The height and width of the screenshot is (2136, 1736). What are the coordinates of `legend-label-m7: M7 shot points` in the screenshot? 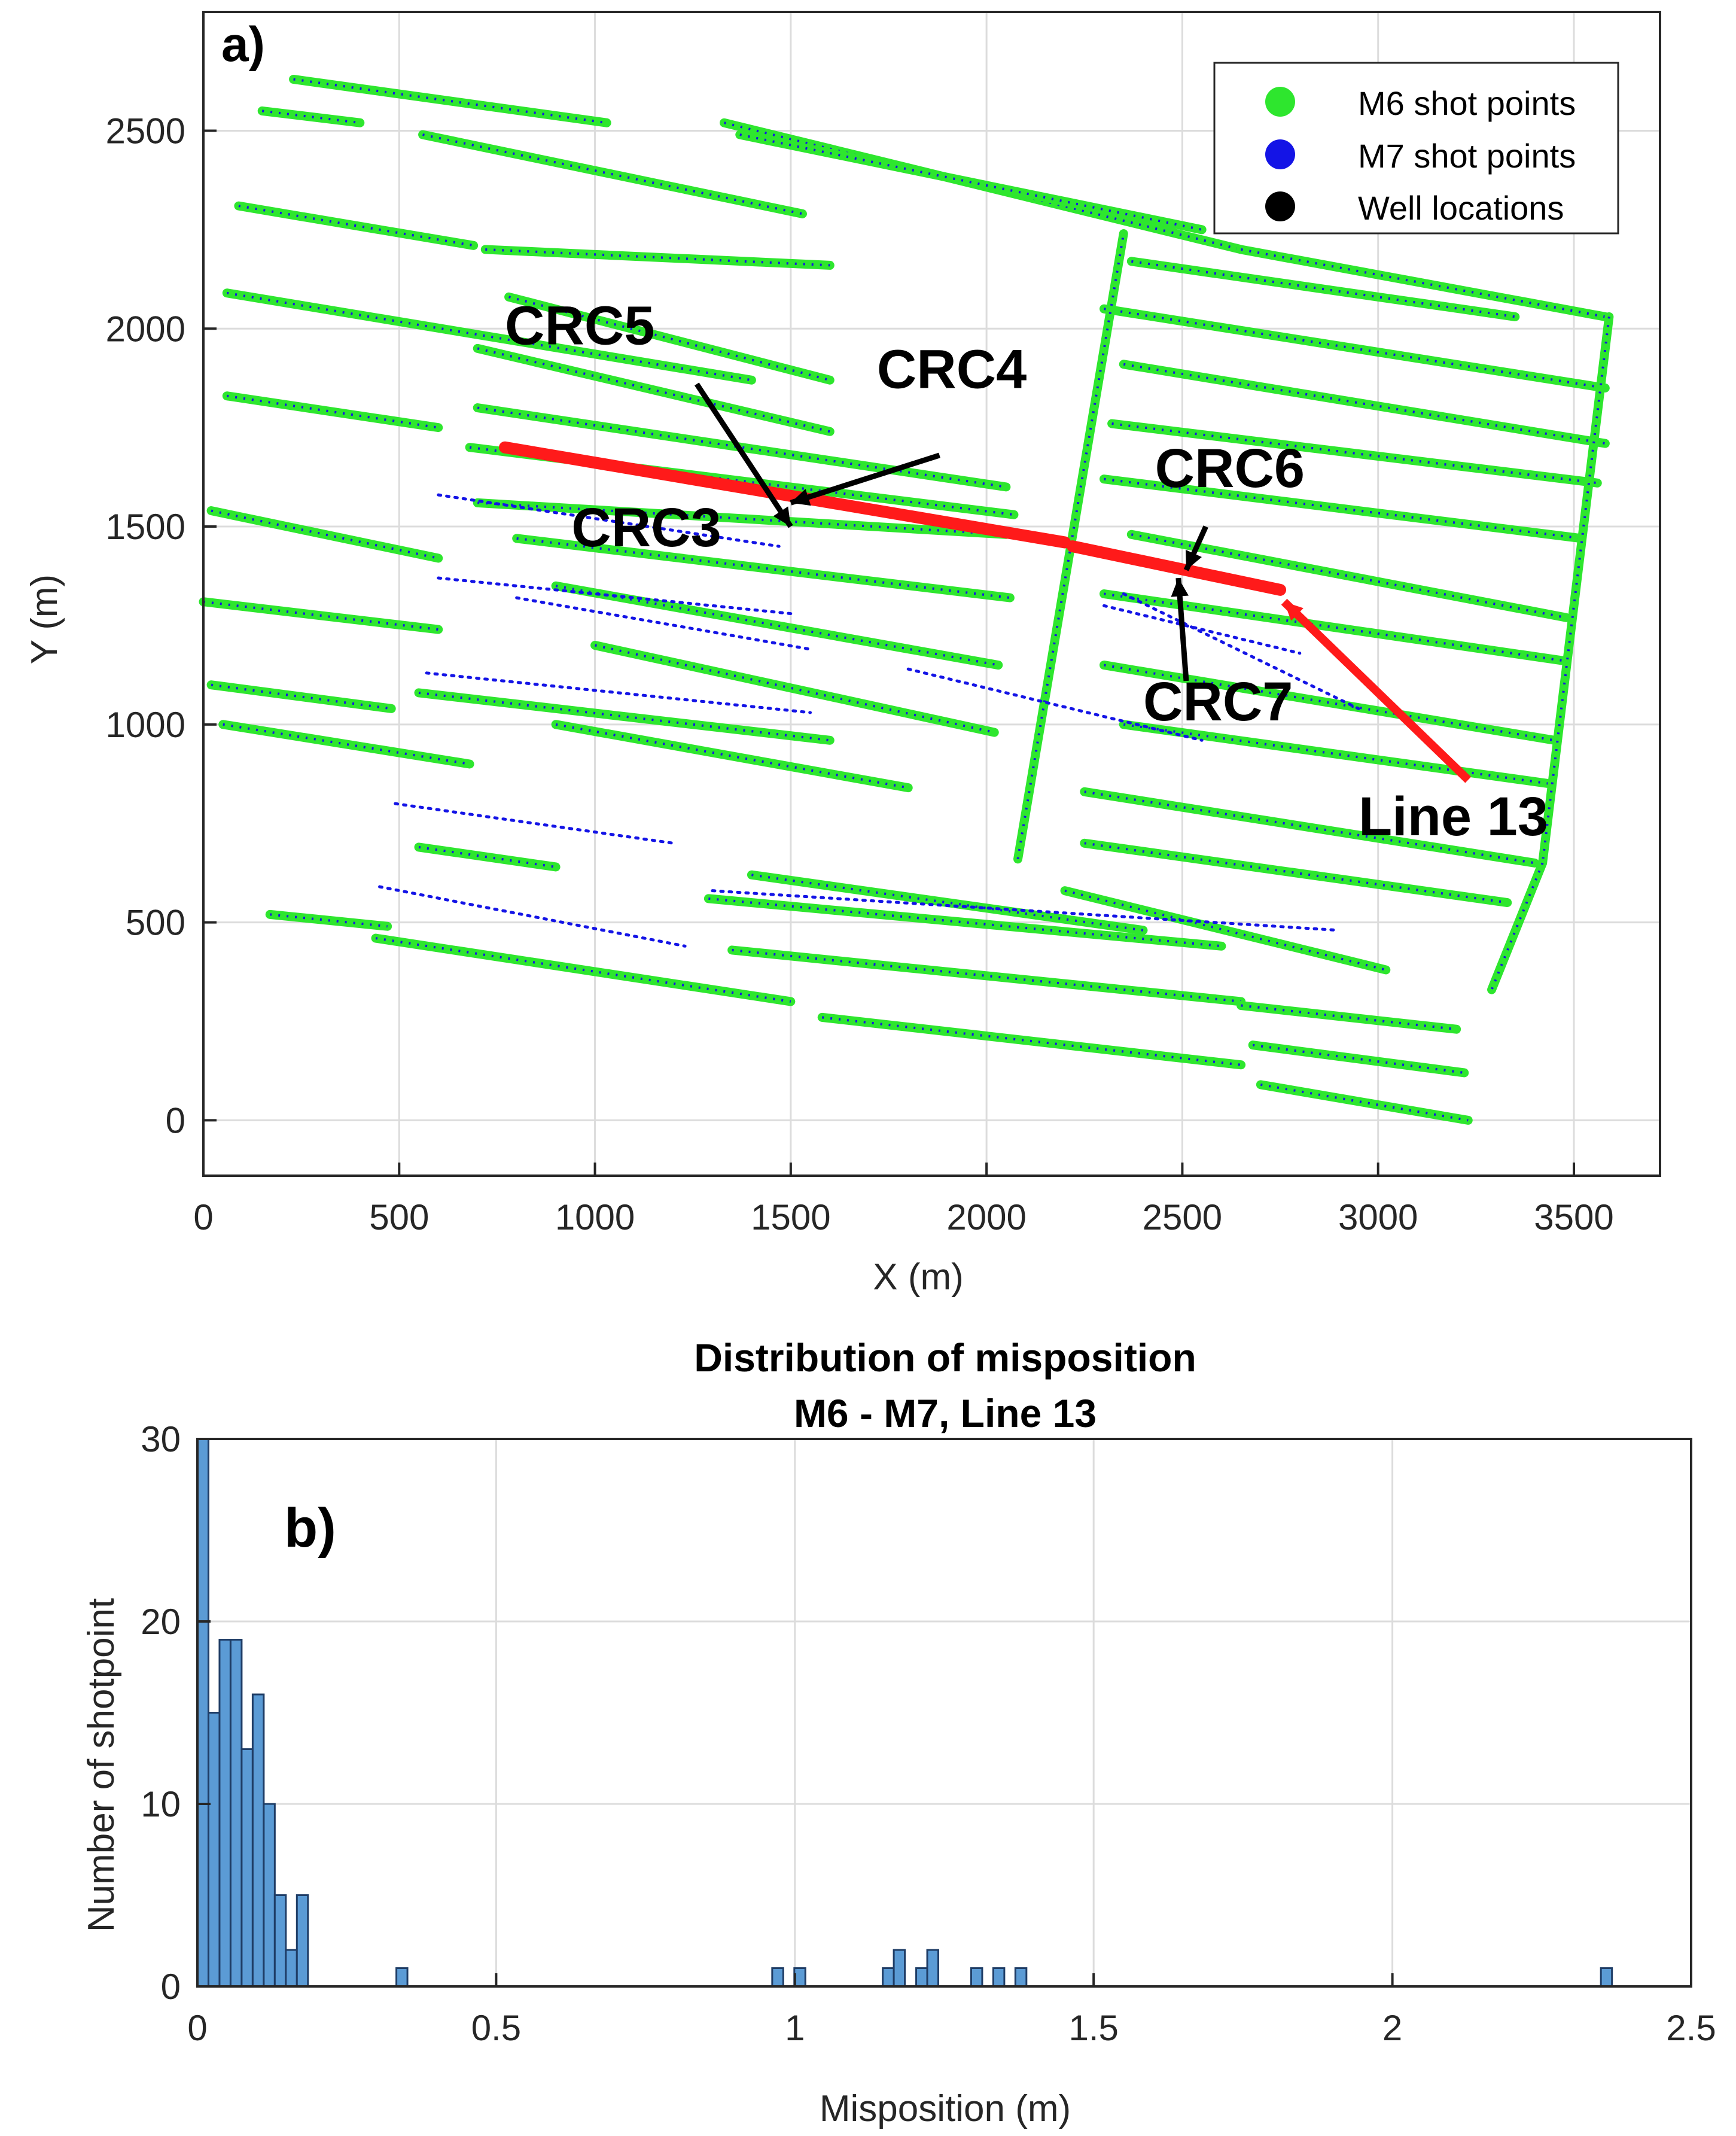 It's located at (1467, 156).